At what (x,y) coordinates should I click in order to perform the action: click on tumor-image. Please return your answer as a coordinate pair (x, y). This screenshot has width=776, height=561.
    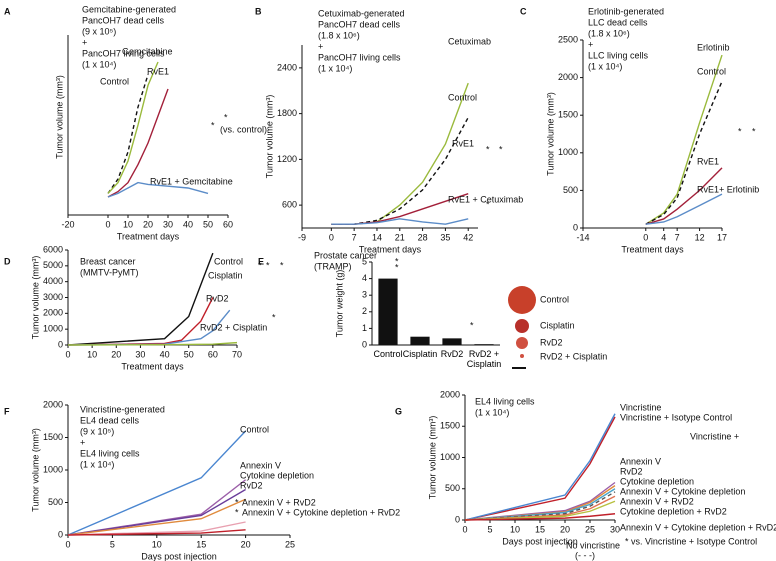
    Looking at the image, I should click on (522, 343).